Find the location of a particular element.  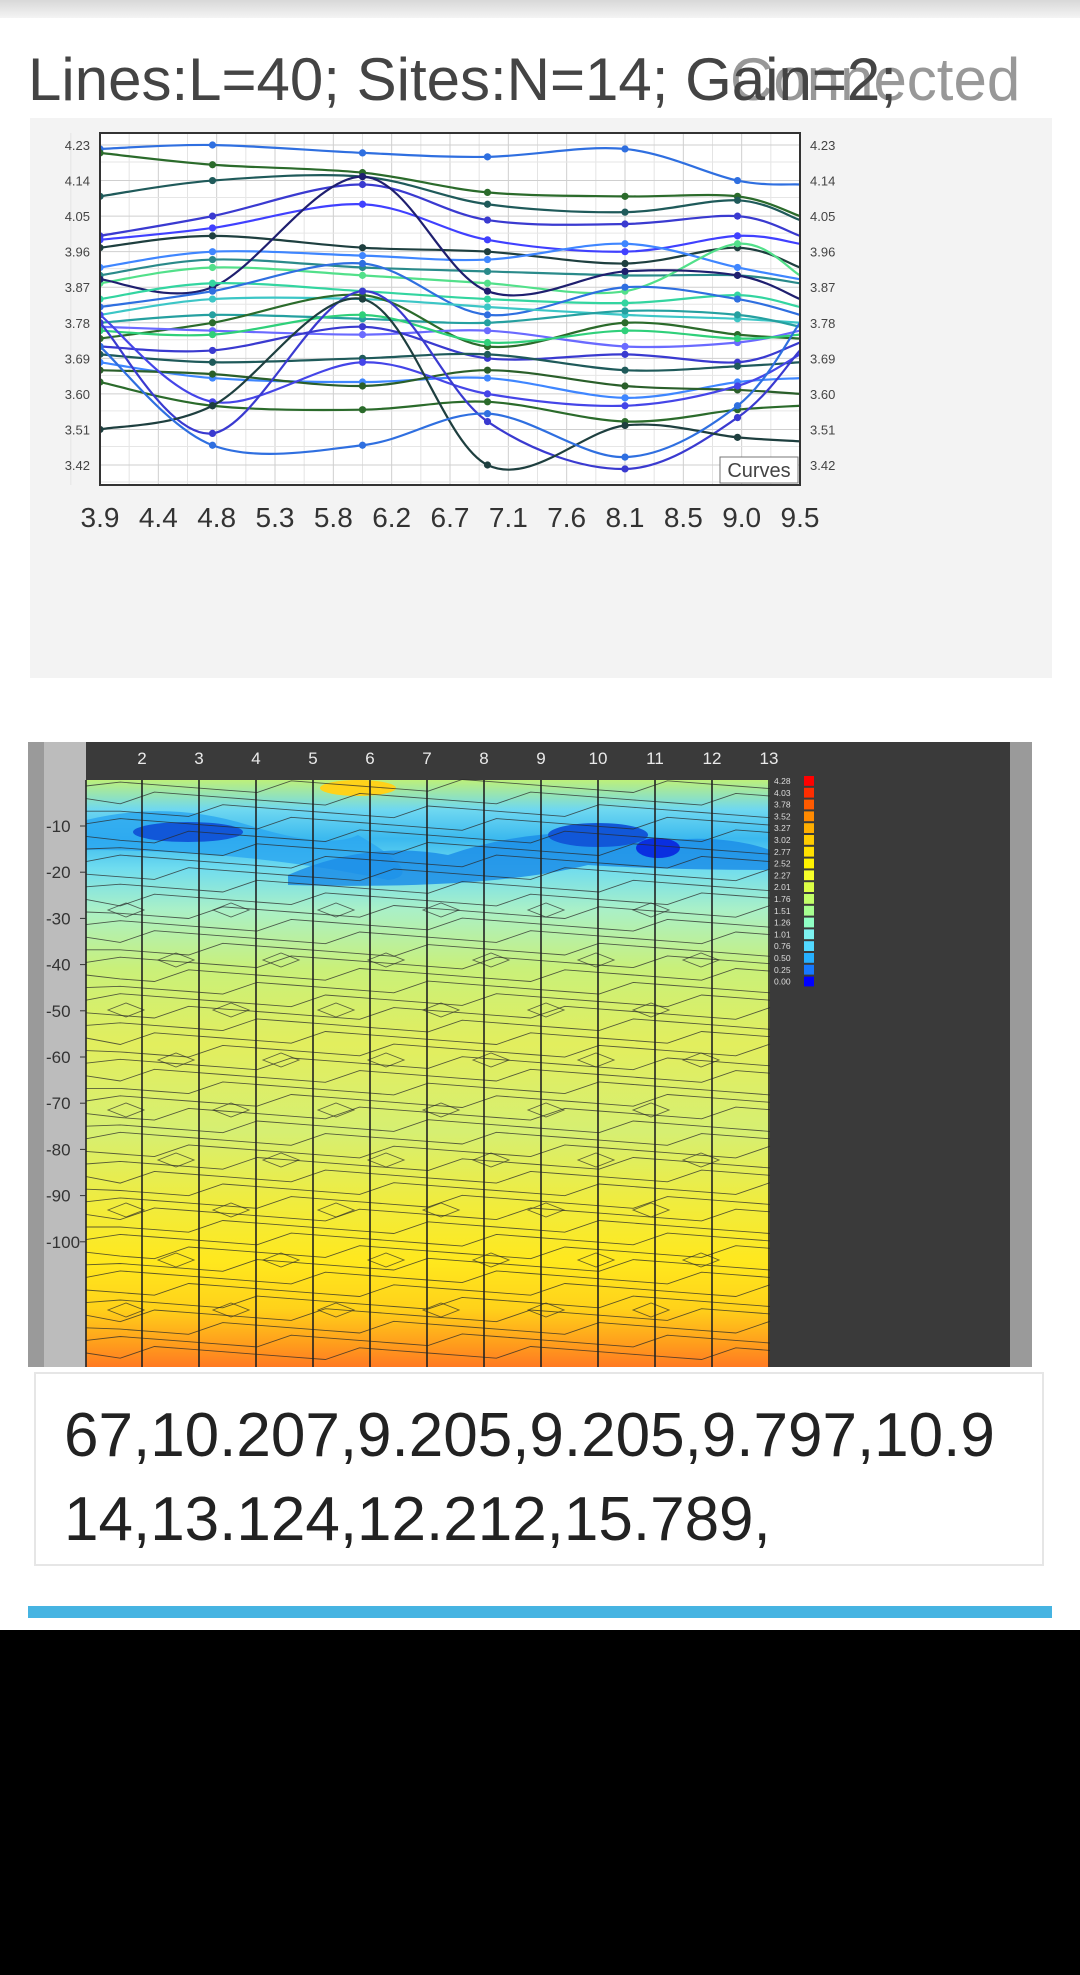

y-tick-label-right: 4.23 is located at coordinates (822, 145).